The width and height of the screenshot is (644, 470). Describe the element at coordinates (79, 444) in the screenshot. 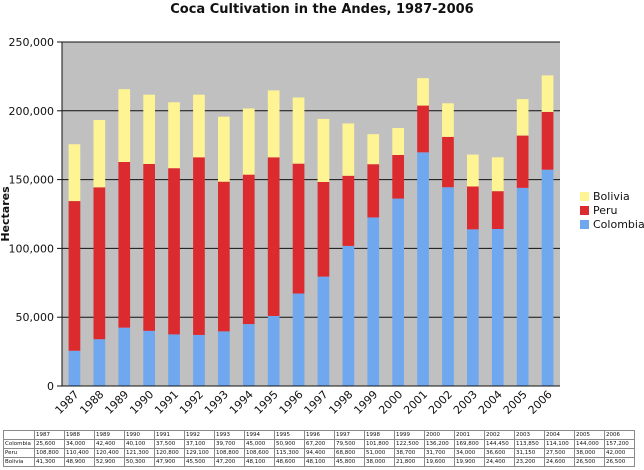

I see `table-cell: 34,000` at that location.